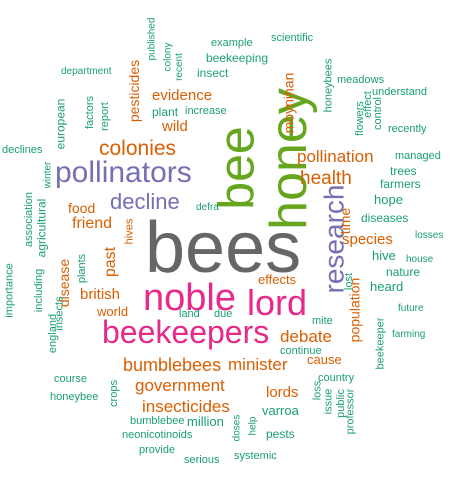 The width and height of the screenshot is (469, 479). What do you see at coordinates (202, 460) in the screenshot?
I see `word-serious: serious` at bounding box center [202, 460].